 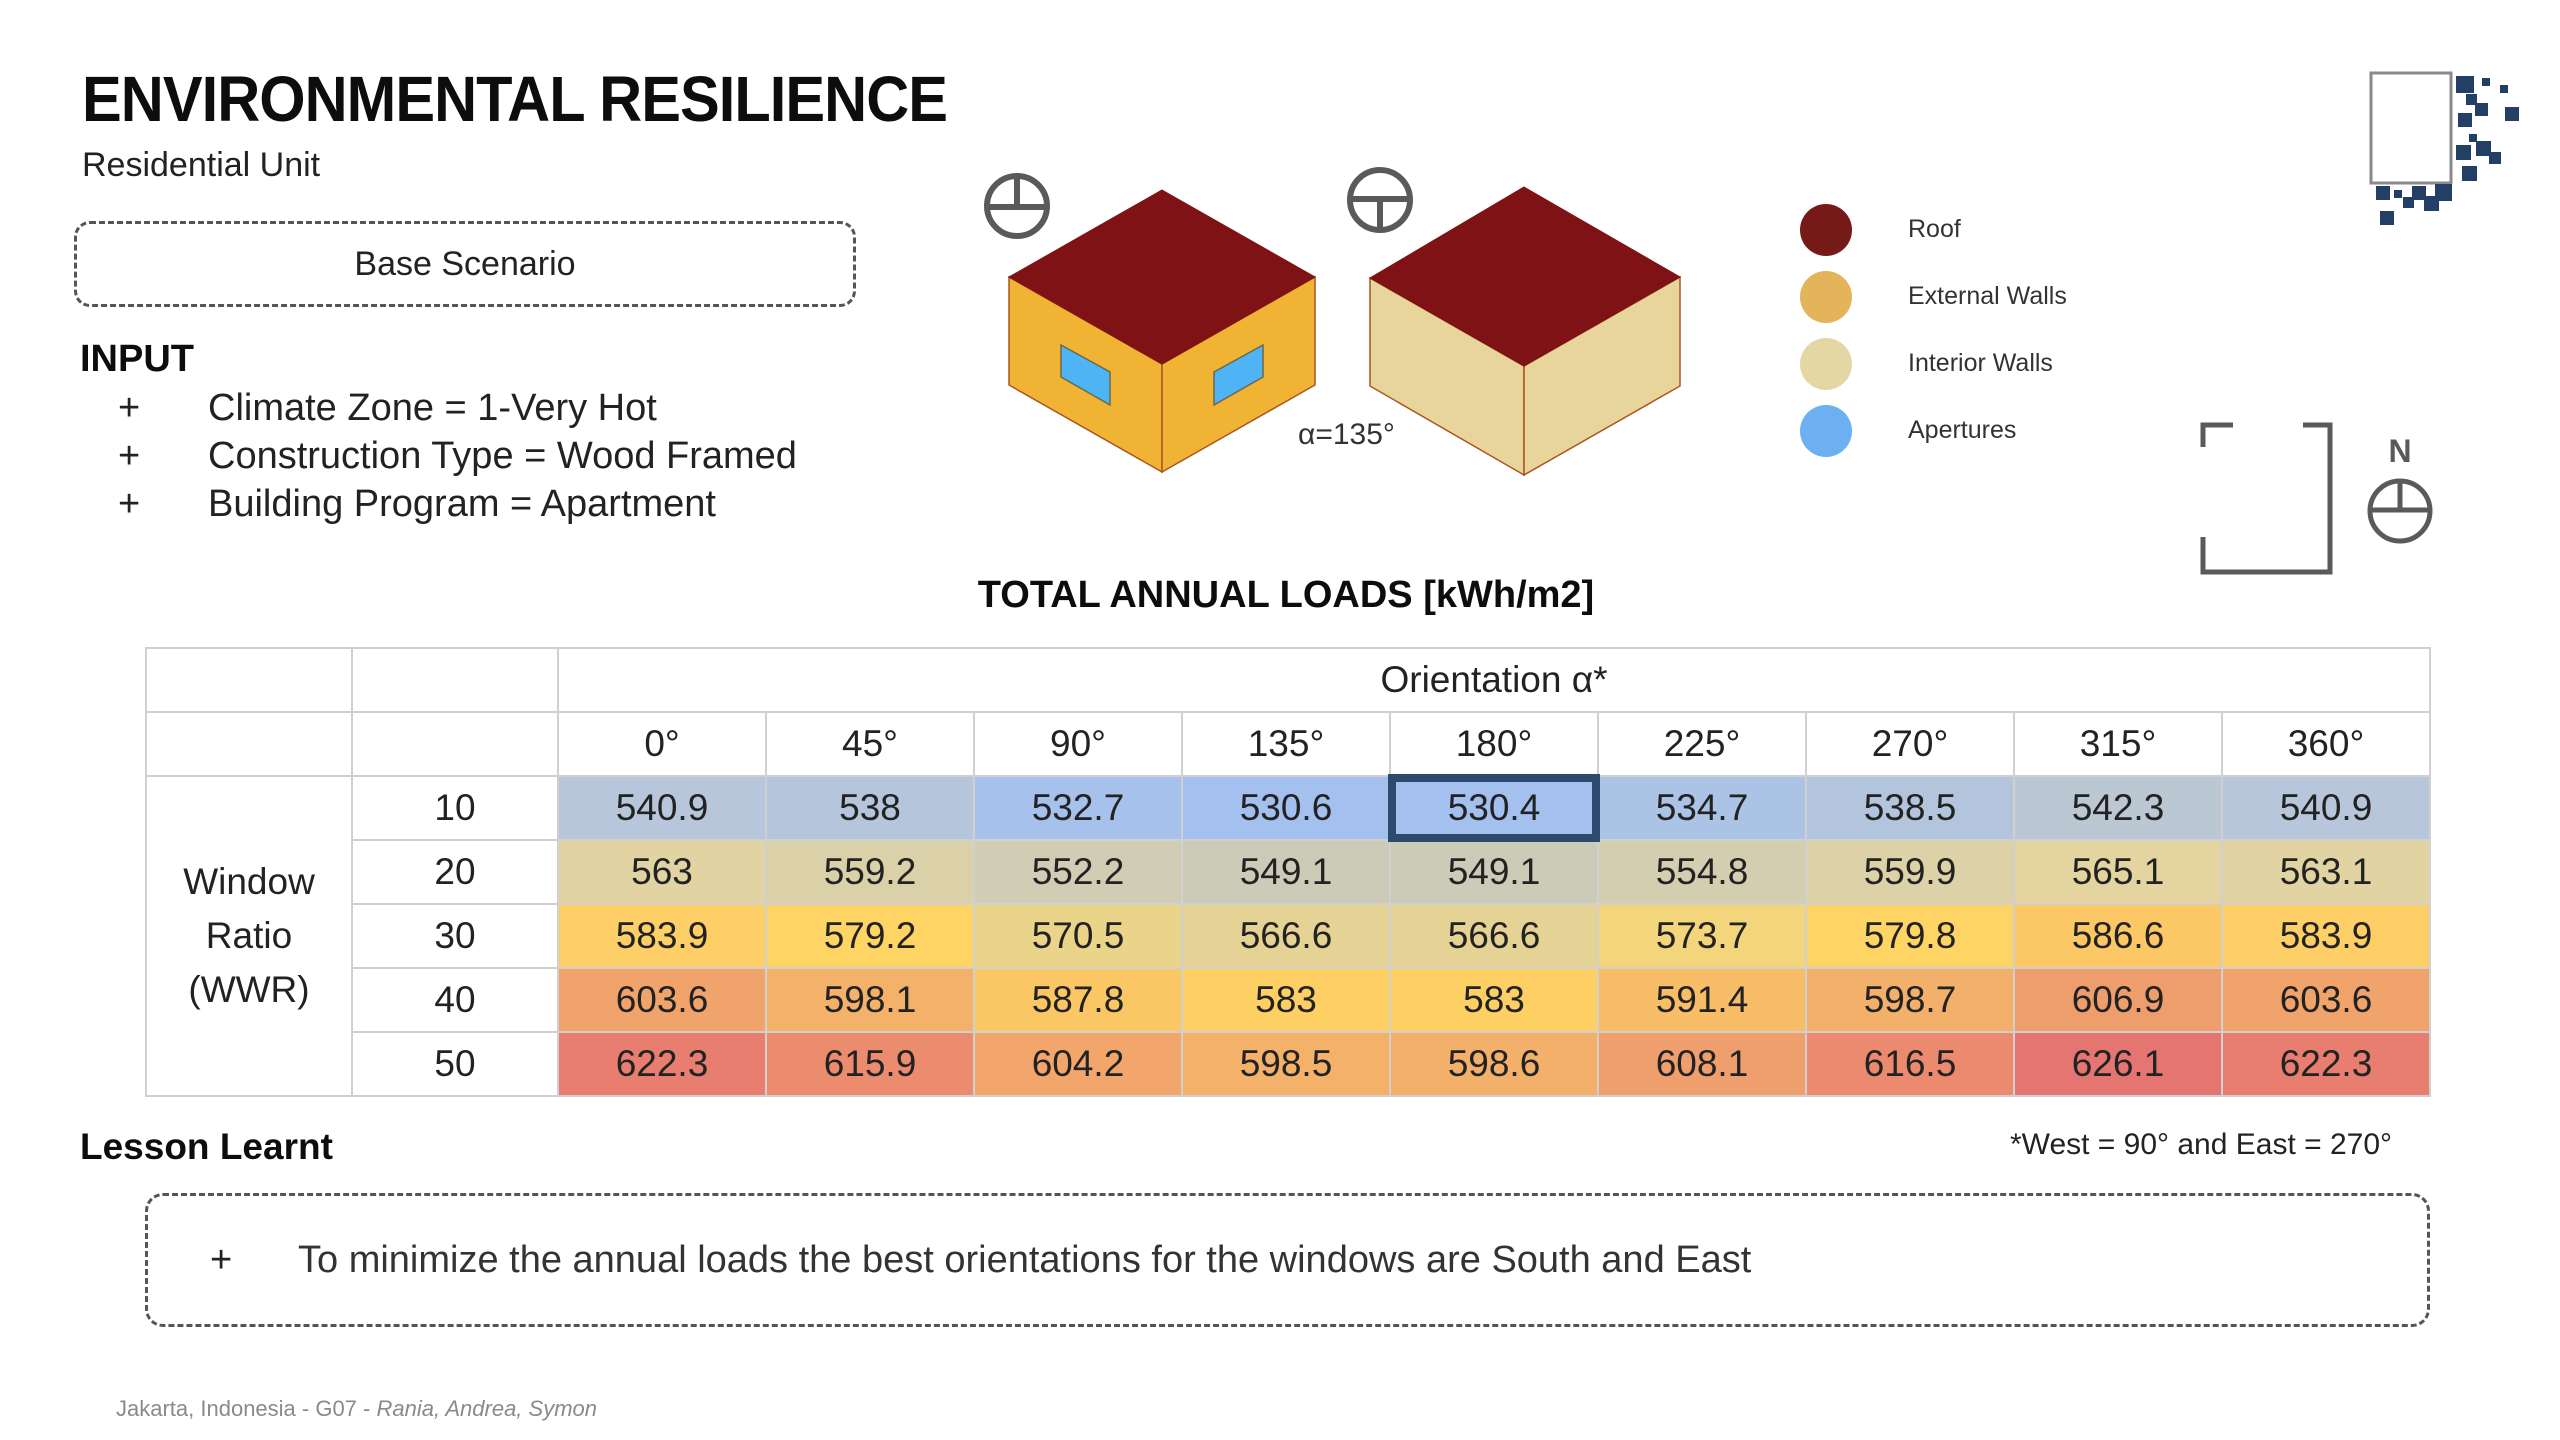 What do you see at coordinates (1933, 229) in the screenshot?
I see `legend-item-roof: Roof` at bounding box center [1933, 229].